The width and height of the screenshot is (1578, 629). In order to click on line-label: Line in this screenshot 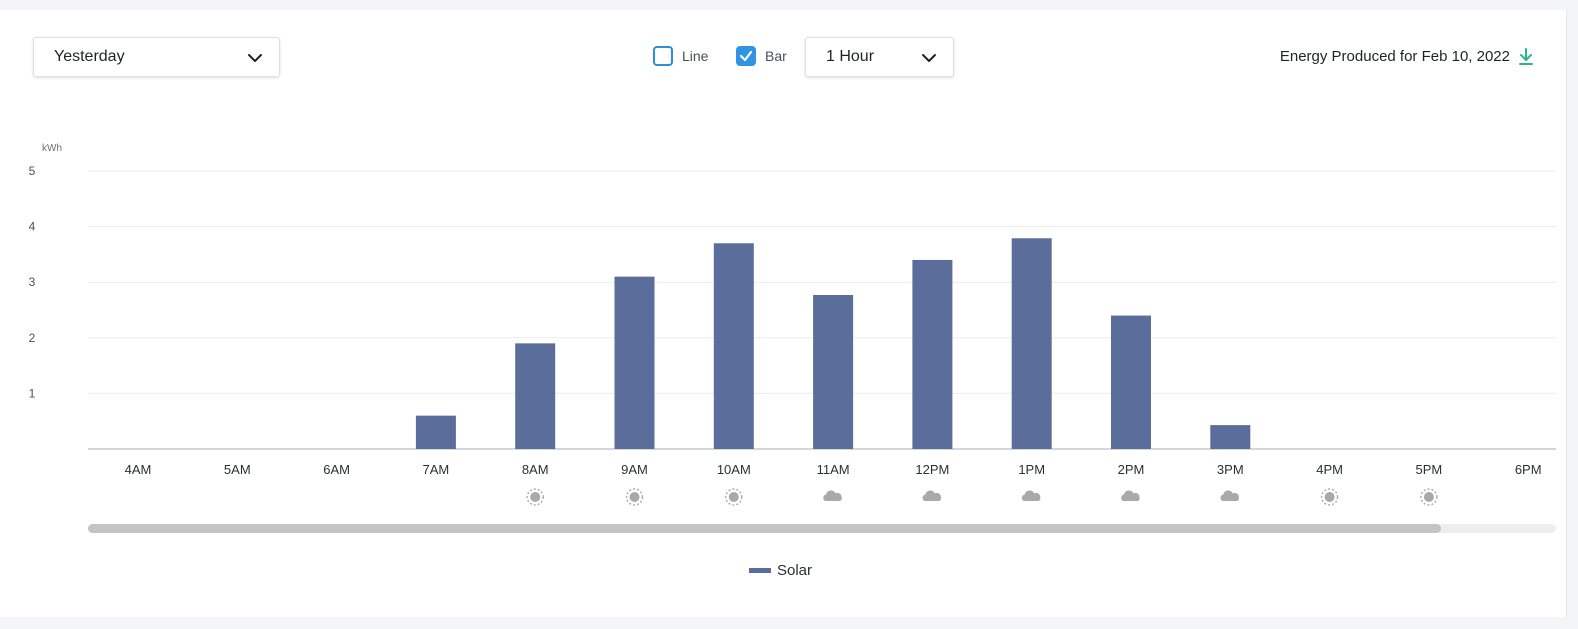, I will do `click(695, 56)`.